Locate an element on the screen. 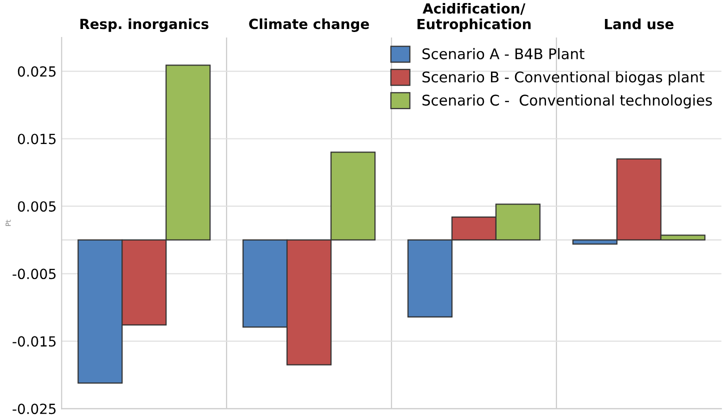 The height and width of the screenshot is (417, 725). y-tick-label: 0.005 is located at coordinates (37, 206).